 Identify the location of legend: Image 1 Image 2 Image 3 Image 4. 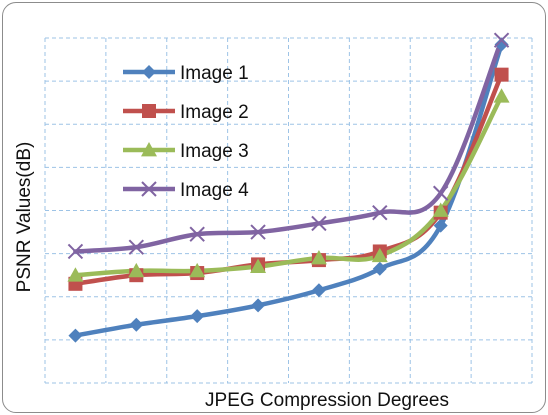
(186, 132).